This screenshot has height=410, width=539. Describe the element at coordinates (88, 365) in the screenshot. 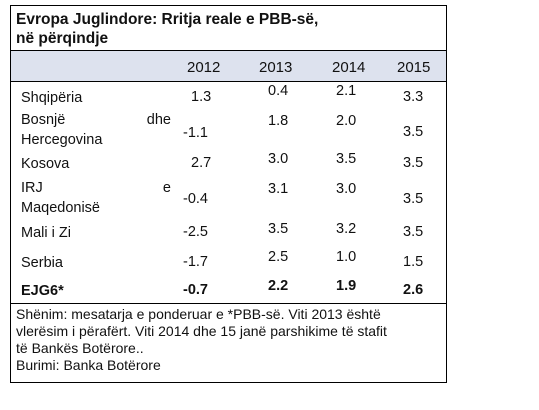

I see `source-line: Burimi: Banka Botërore` at that location.